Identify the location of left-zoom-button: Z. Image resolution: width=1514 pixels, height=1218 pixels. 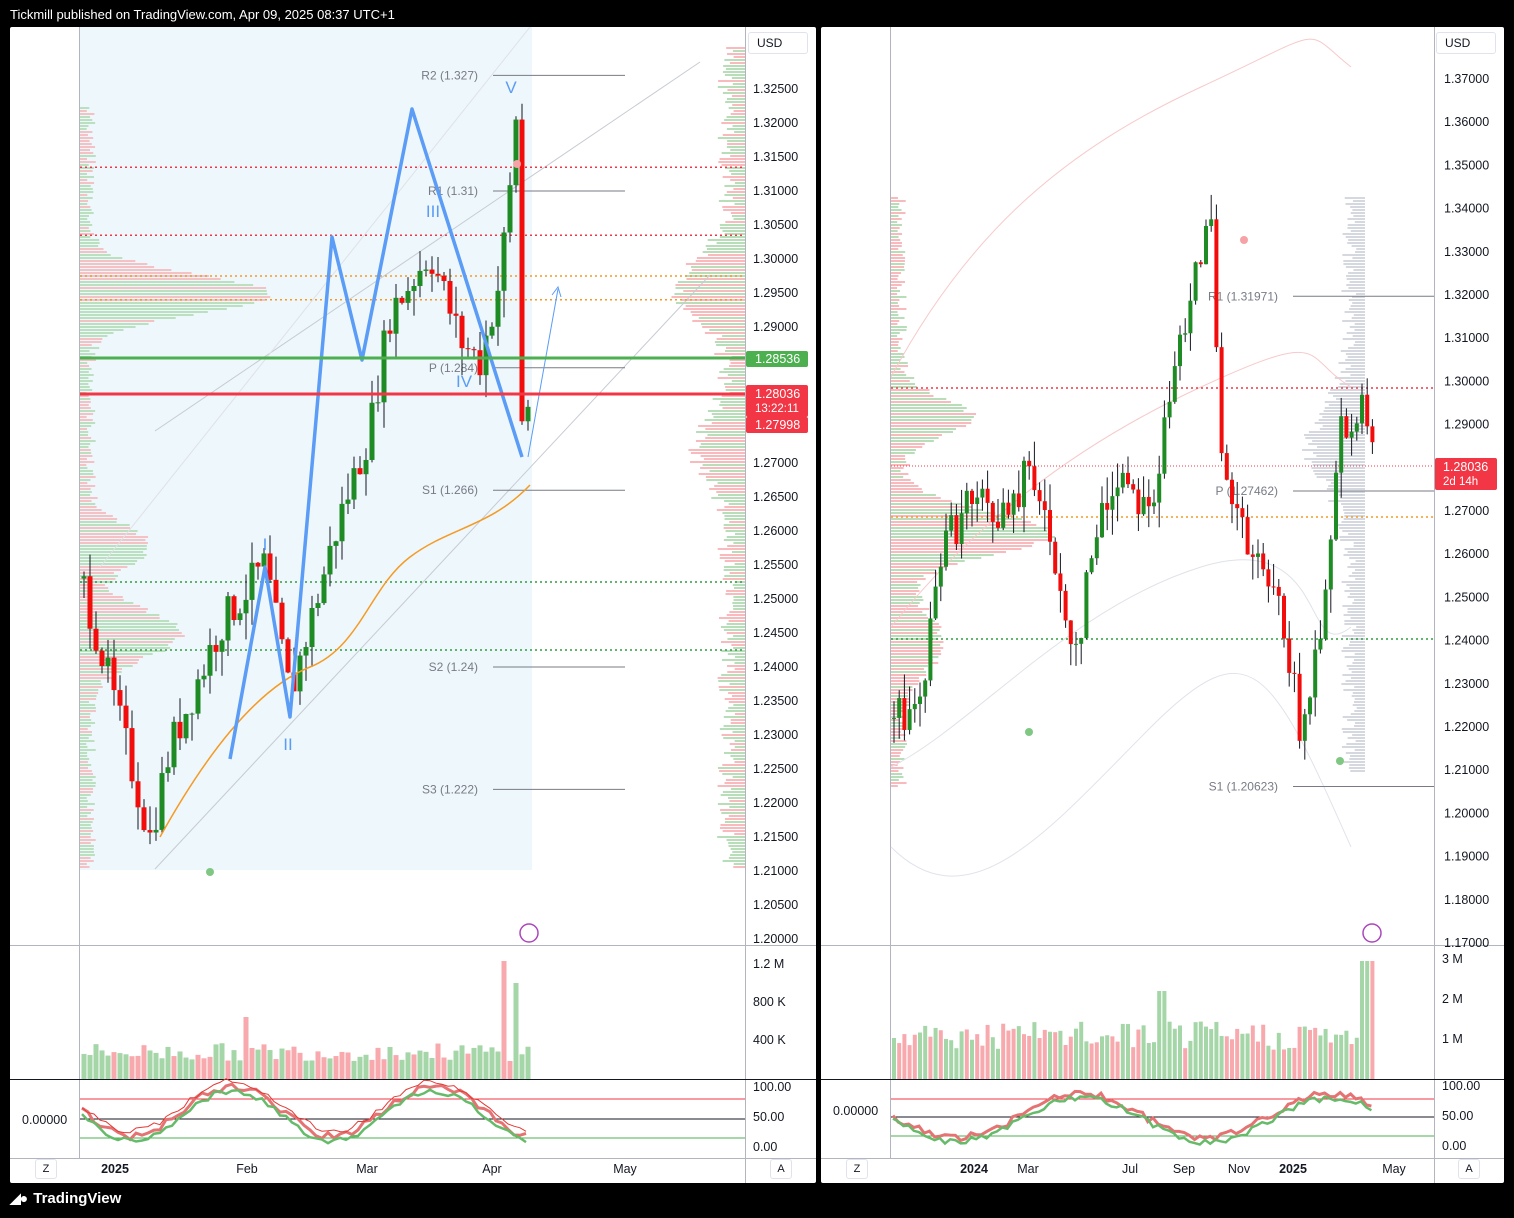
(46, 1169).